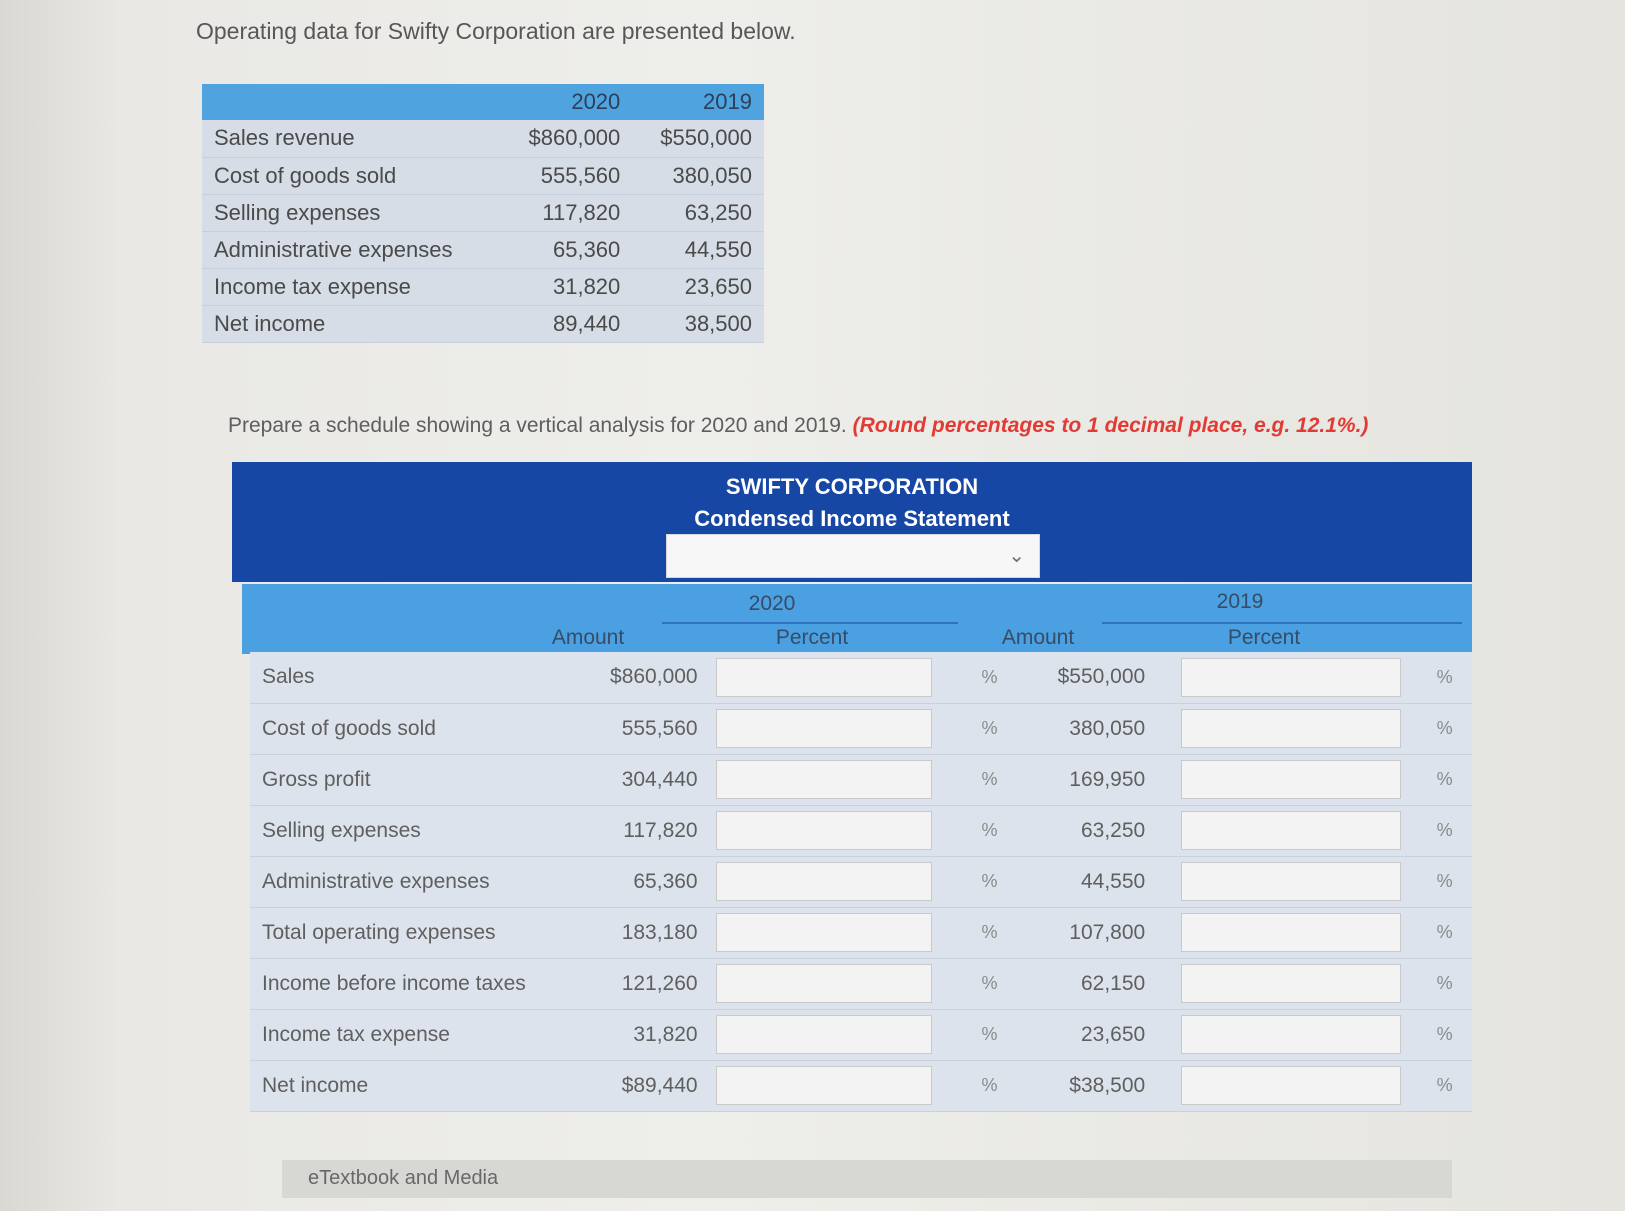 Image resolution: width=1625 pixels, height=1211 pixels. What do you see at coordinates (312, 286) in the screenshot?
I see `data-row-label: Income tax expense` at bounding box center [312, 286].